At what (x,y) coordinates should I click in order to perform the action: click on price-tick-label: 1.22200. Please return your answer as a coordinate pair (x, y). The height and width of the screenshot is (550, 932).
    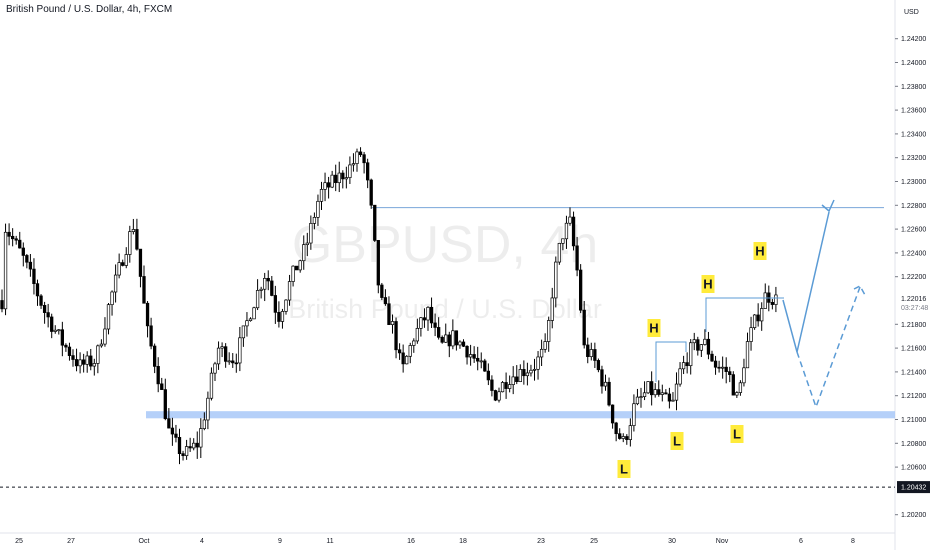
    Looking at the image, I should click on (913, 277).